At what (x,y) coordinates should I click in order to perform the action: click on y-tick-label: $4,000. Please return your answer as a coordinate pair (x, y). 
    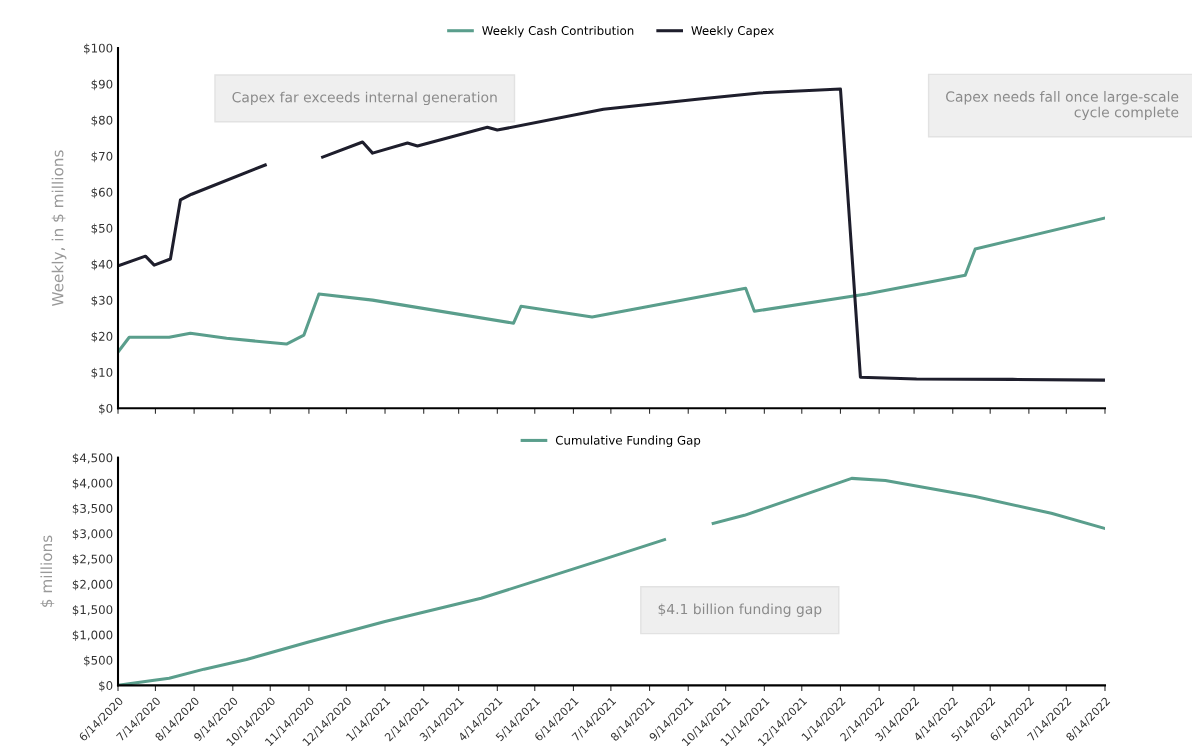
    Looking at the image, I should click on (92, 484).